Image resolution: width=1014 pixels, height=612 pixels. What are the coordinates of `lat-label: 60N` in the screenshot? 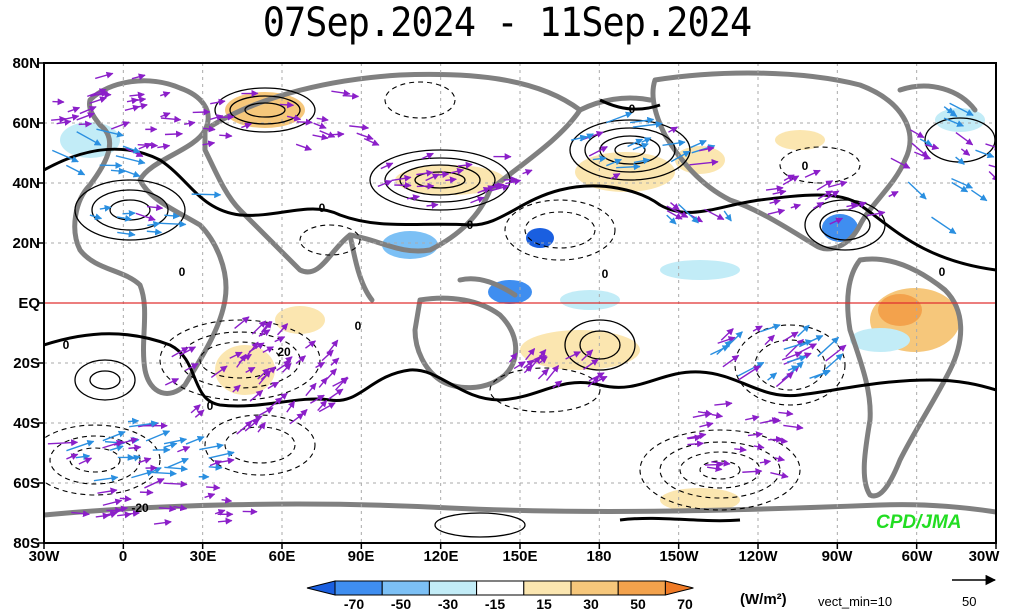 It's located at (26, 123).